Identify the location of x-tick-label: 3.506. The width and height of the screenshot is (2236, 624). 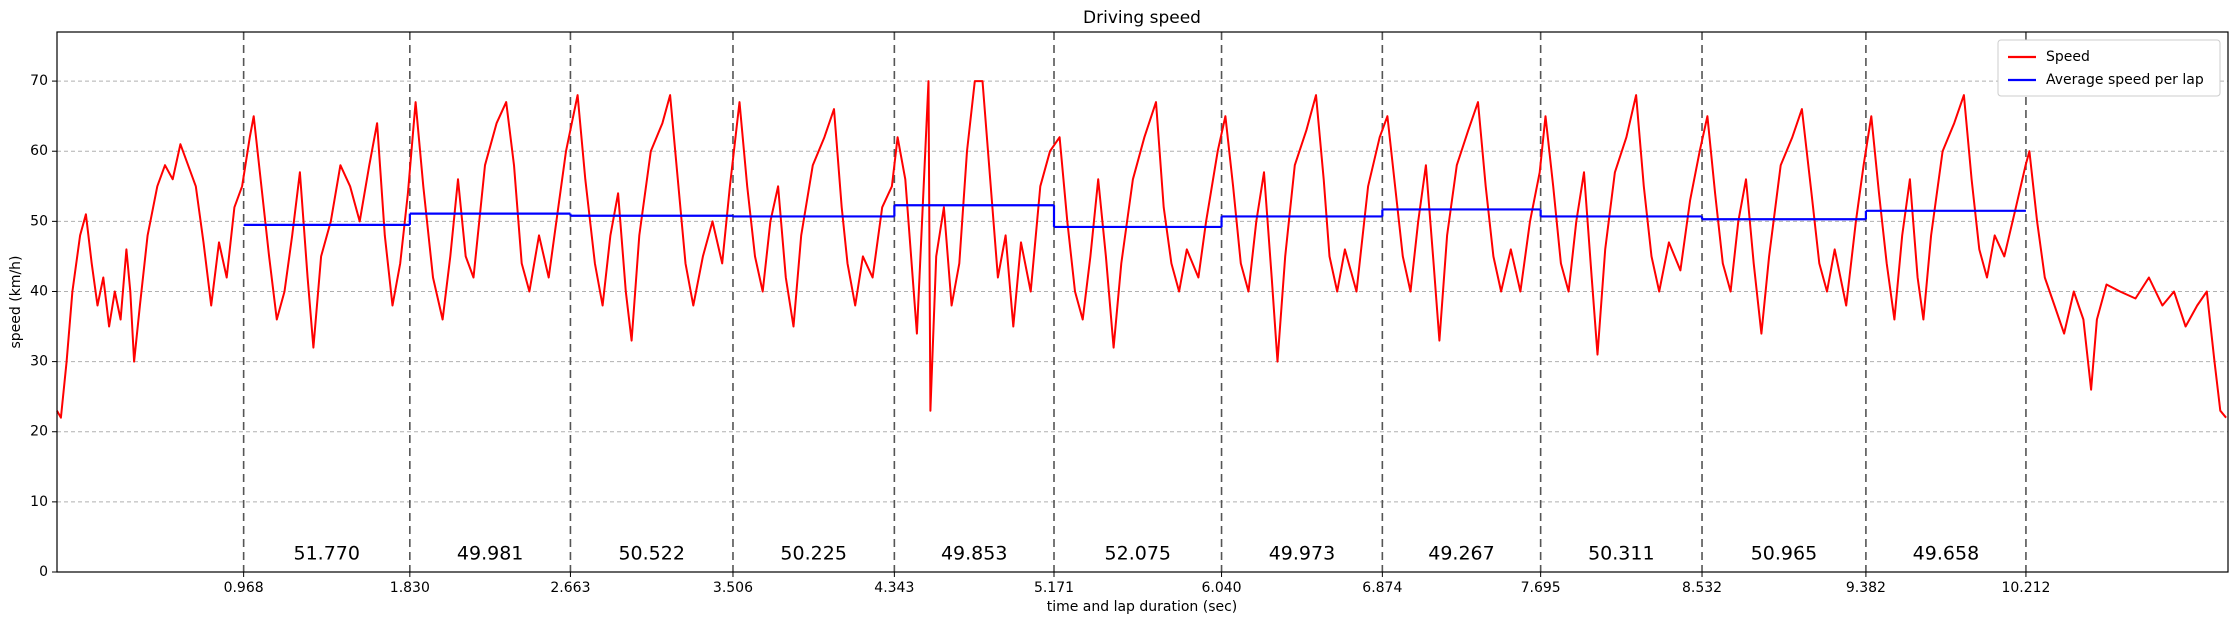
(733, 588).